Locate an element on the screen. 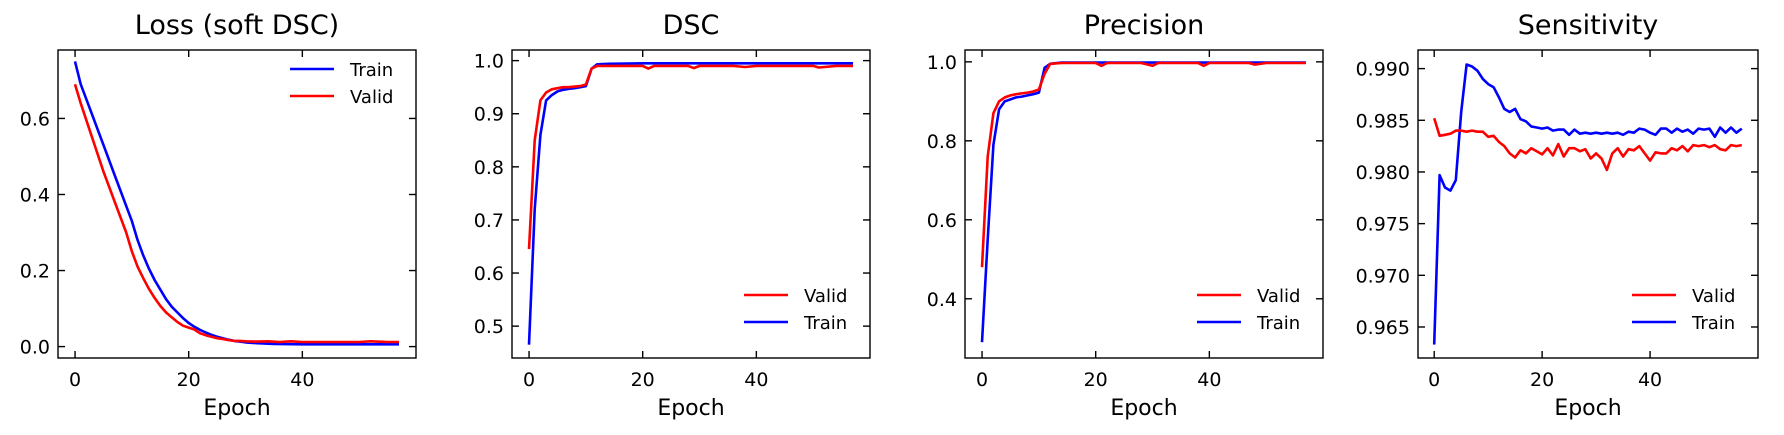 This screenshot has width=1784, height=435. y-tick-label: 0.980 is located at coordinates (1383, 173).